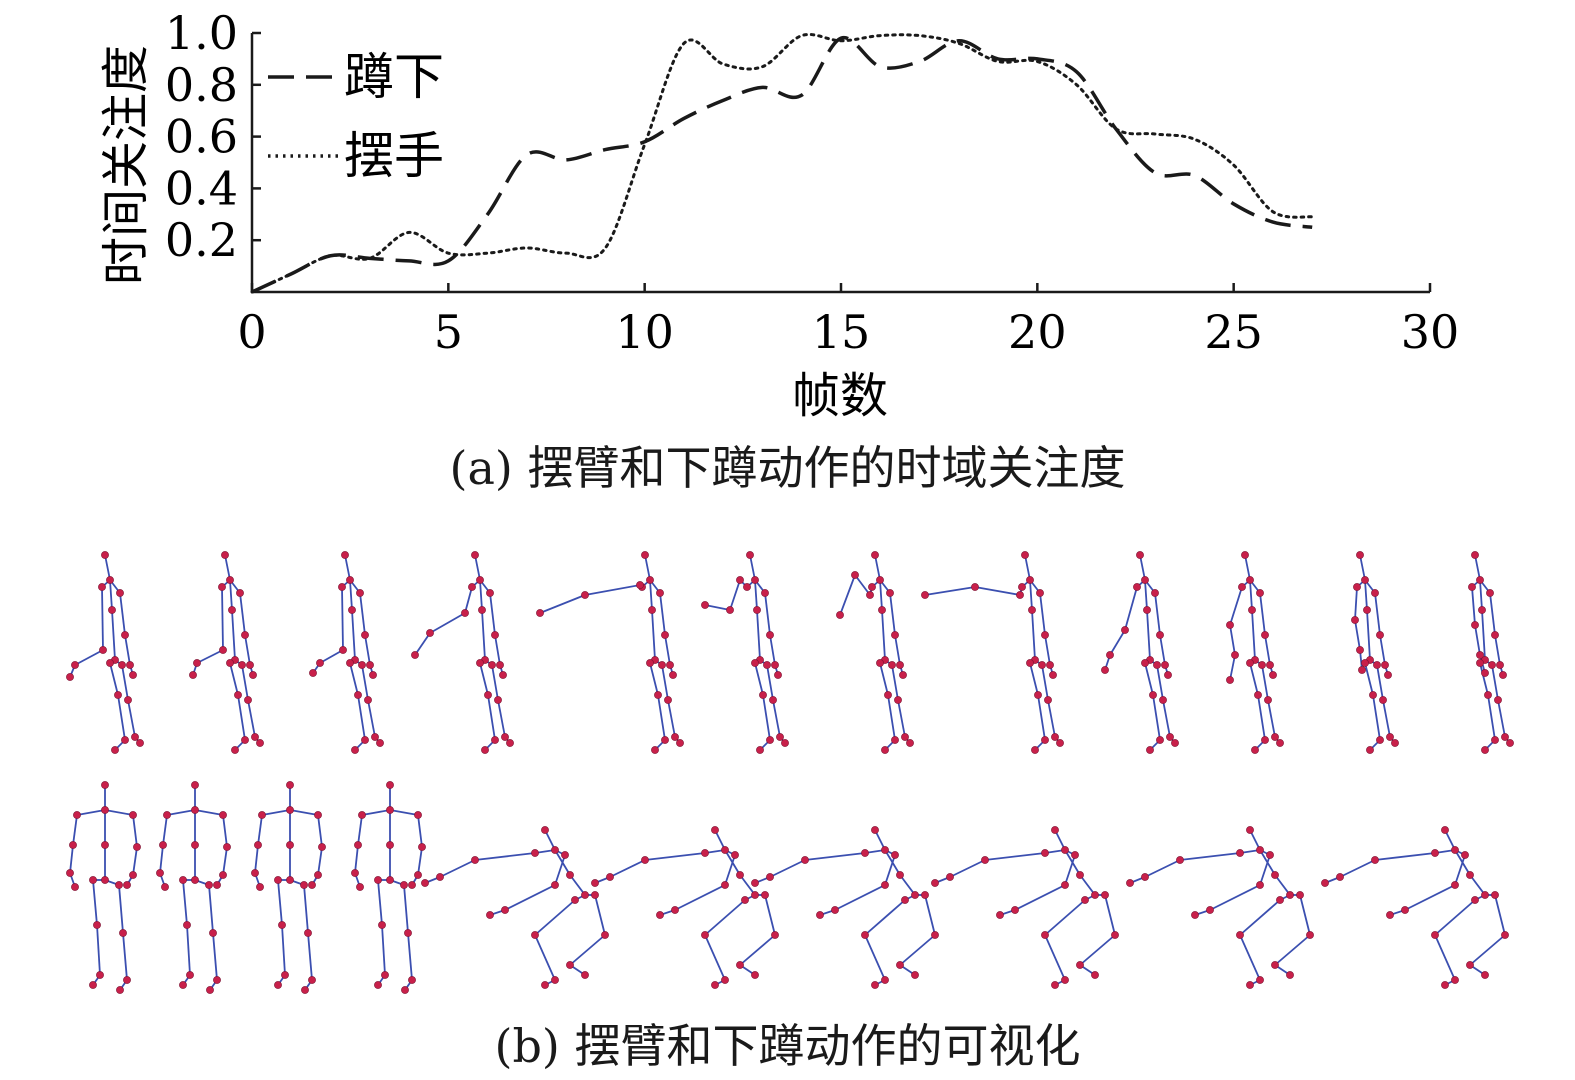 This screenshot has width=1575, height=1080. What do you see at coordinates (201, 240) in the screenshot?
I see `y-tick-label: 0.2` at bounding box center [201, 240].